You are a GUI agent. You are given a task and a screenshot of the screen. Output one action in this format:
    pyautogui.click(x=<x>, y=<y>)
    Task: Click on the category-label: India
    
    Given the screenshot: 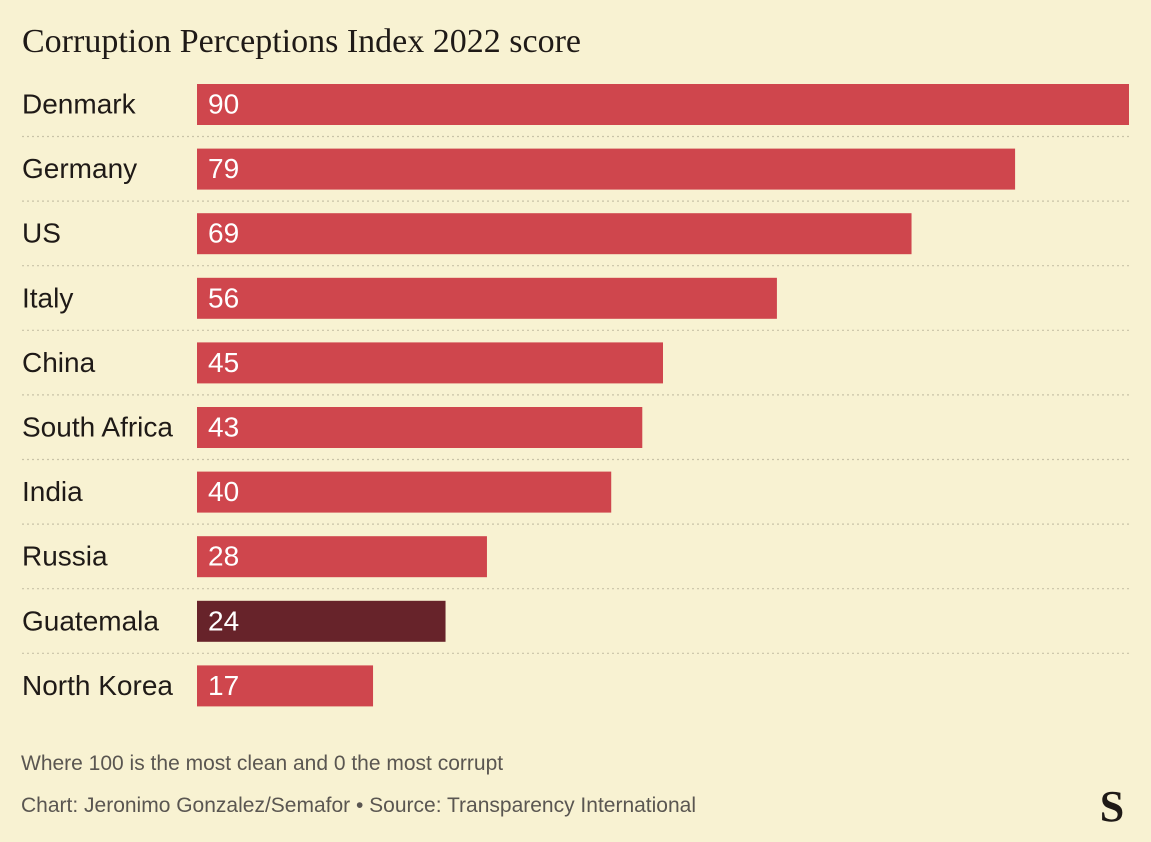 What is the action you would take?
    pyautogui.click(x=52, y=491)
    